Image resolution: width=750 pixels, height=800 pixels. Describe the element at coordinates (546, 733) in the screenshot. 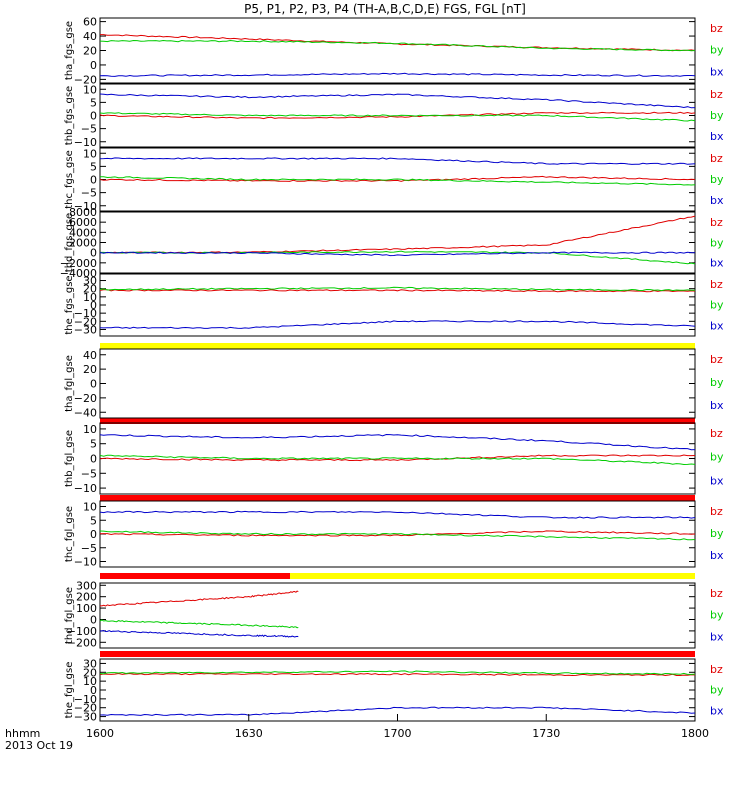

I see `x-tick-label: 1730` at that location.